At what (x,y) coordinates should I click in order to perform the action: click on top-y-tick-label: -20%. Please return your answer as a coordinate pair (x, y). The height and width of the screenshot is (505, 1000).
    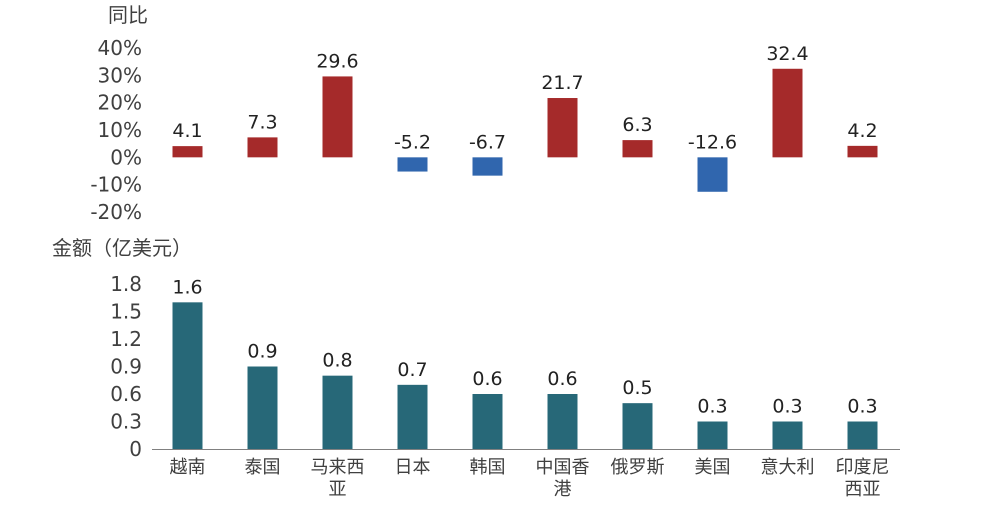
    Looking at the image, I should click on (116, 212).